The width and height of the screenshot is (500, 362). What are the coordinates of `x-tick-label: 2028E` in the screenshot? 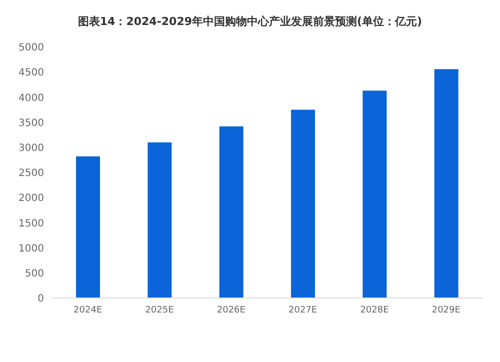 It's located at (375, 310).